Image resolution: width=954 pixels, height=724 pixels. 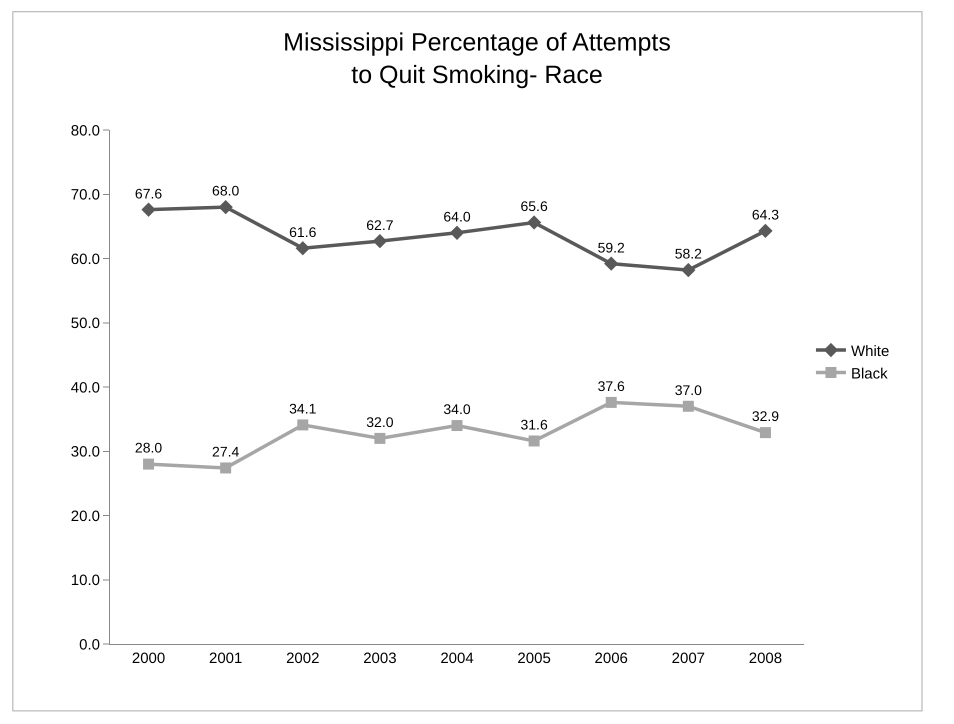 What do you see at coordinates (85, 131) in the screenshot?
I see `y-tick-label: 80.0` at bounding box center [85, 131].